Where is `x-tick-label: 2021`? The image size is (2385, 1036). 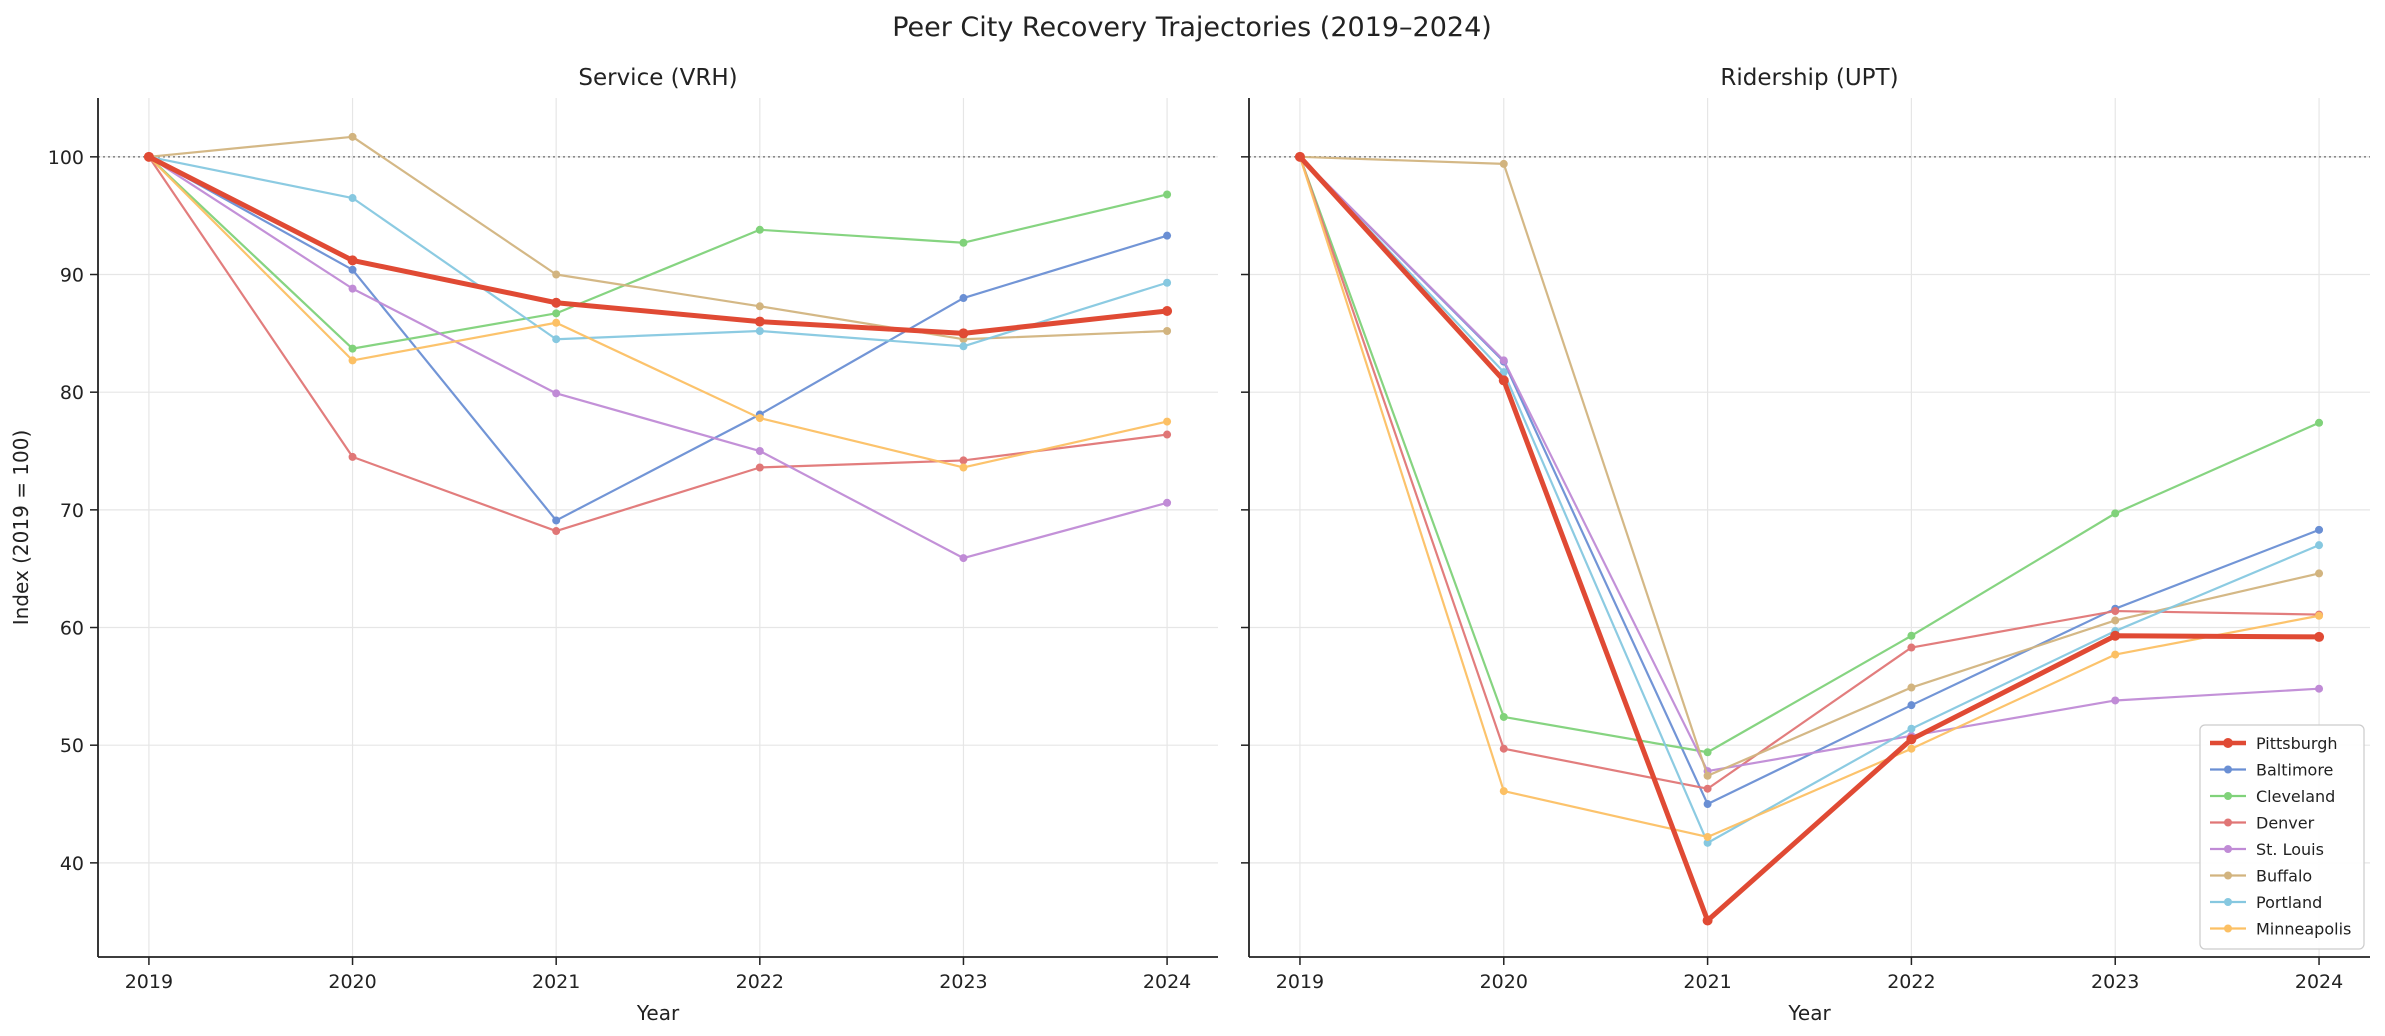 x-tick-label: 2021 is located at coordinates (1707, 982).